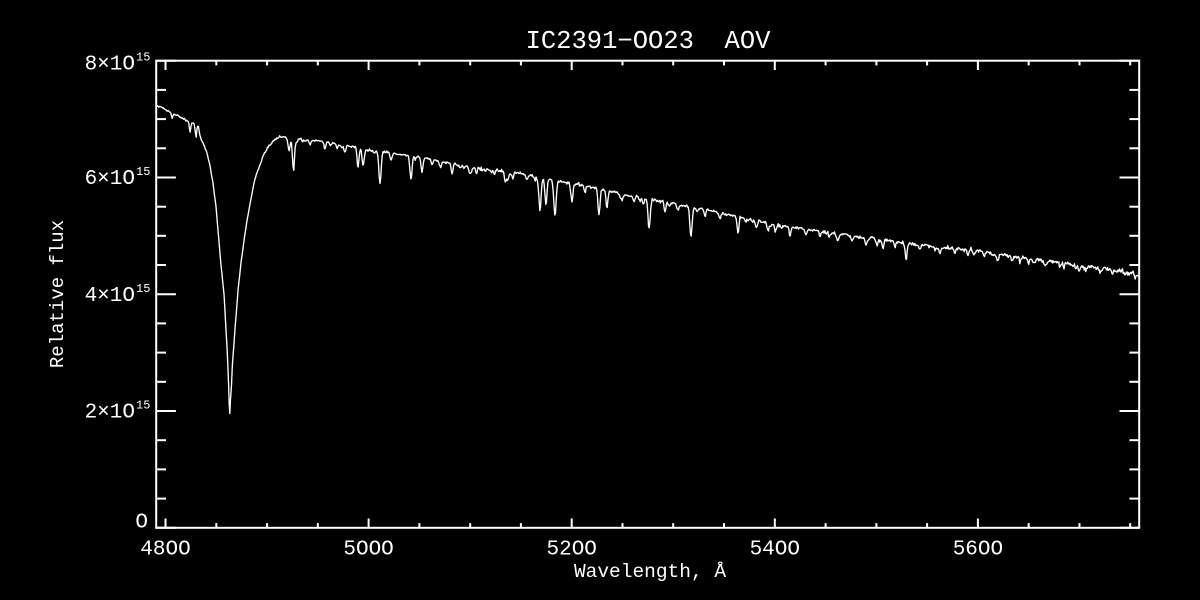 Image resolution: width=1200 pixels, height=600 pixels. What do you see at coordinates (368, 550) in the screenshot?
I see `svg-text: 5OOO` at bounding box center [368, 550].